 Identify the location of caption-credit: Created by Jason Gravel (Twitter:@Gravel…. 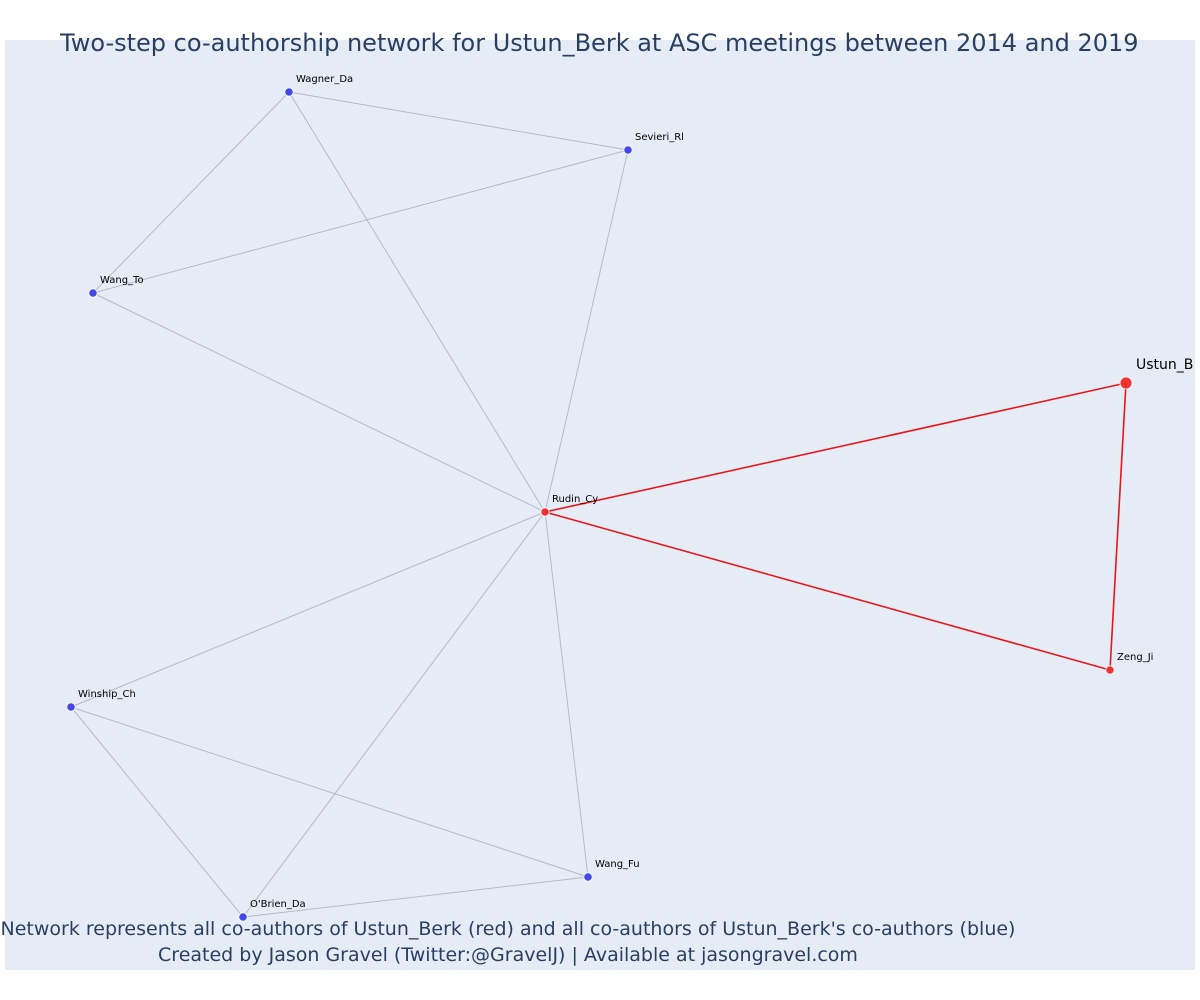
(508, 955).